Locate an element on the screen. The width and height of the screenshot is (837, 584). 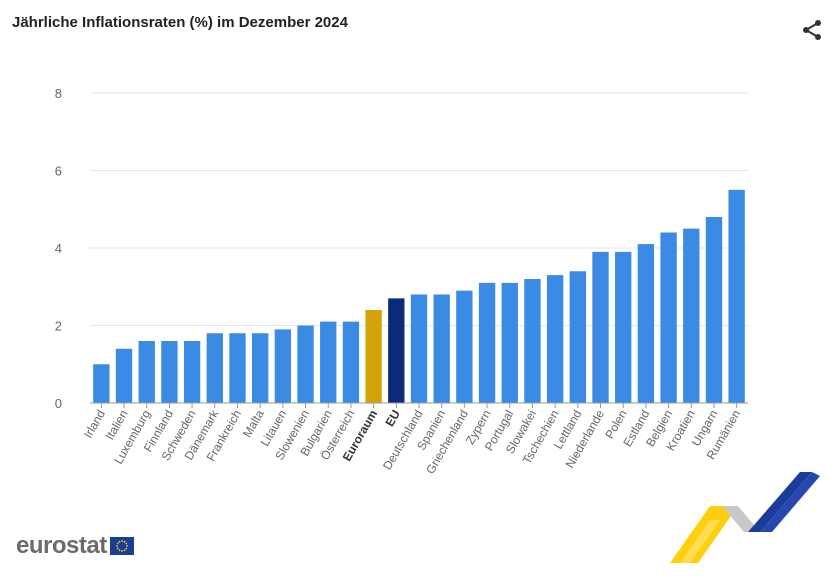
eurostat-logo: eurostat is located at coordinates (75, 546).